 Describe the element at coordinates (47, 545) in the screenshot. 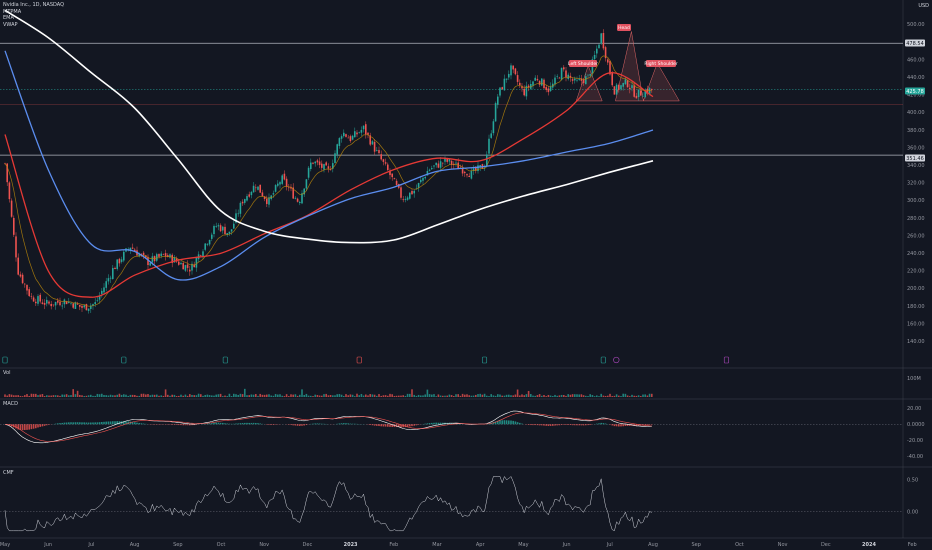

I see `time-label: Jun` at that location.